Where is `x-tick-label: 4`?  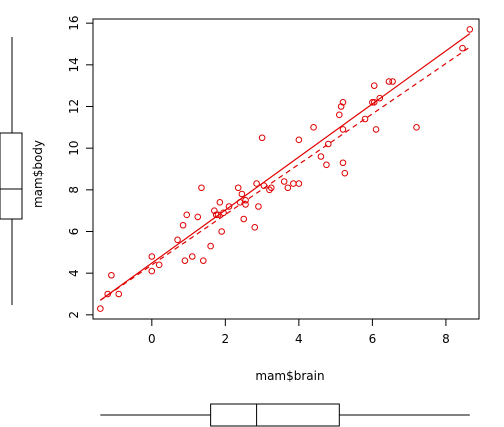 x-tick-label: 4 is located at coordinates (299, 339).